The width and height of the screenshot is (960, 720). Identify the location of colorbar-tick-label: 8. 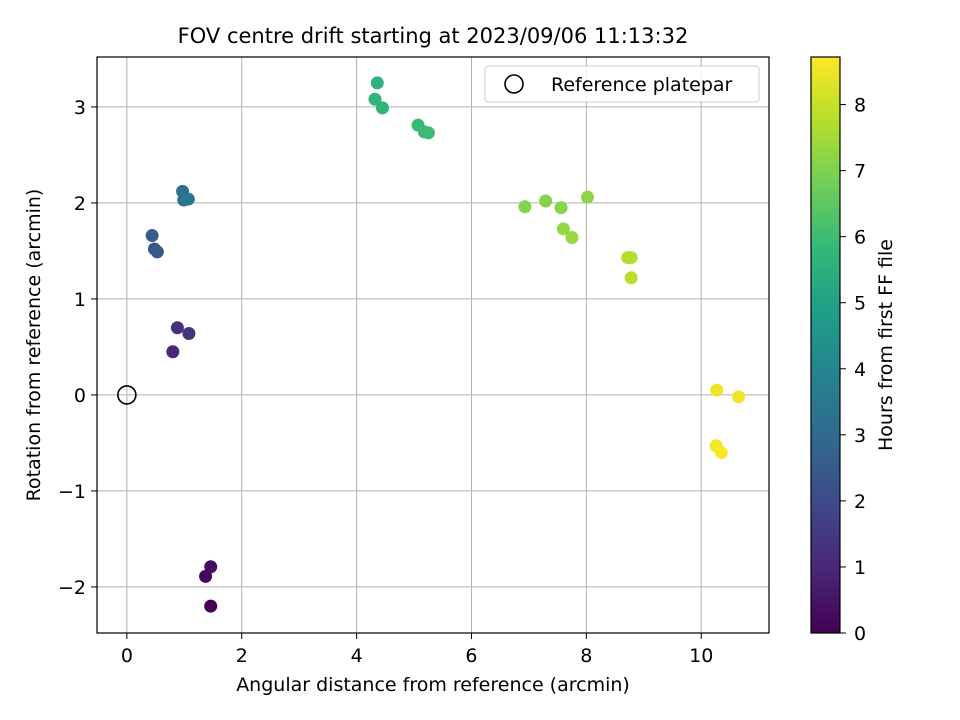
(860, 106).